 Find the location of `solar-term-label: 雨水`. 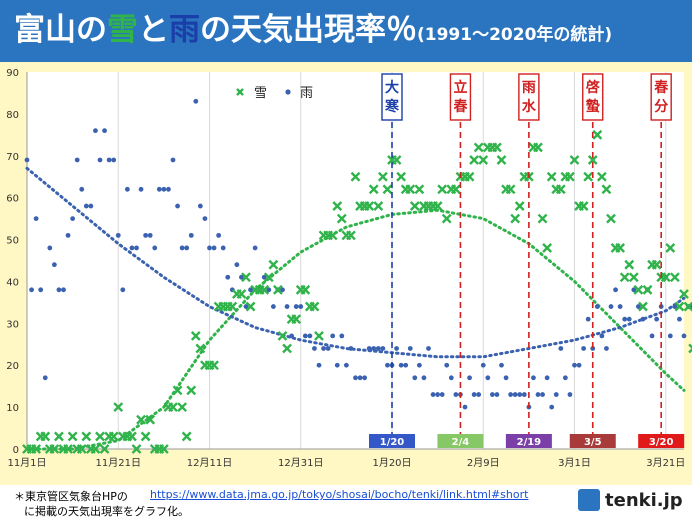

solar-term-label: 雨水 is located at coordinates (529, 97).